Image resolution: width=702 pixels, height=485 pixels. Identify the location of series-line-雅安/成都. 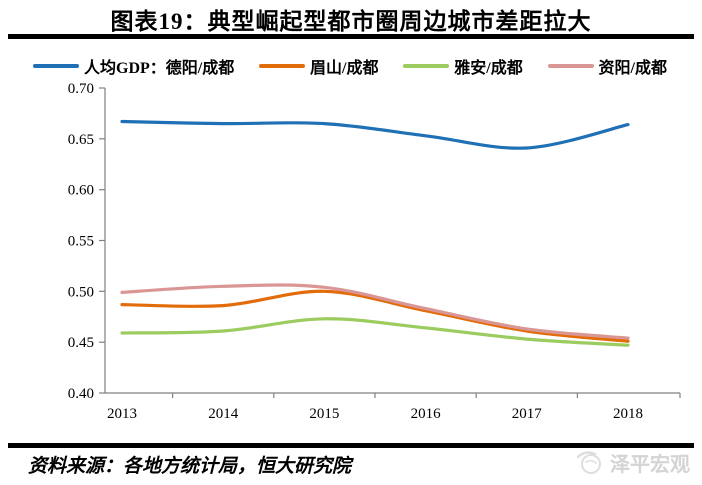
(375, 332).